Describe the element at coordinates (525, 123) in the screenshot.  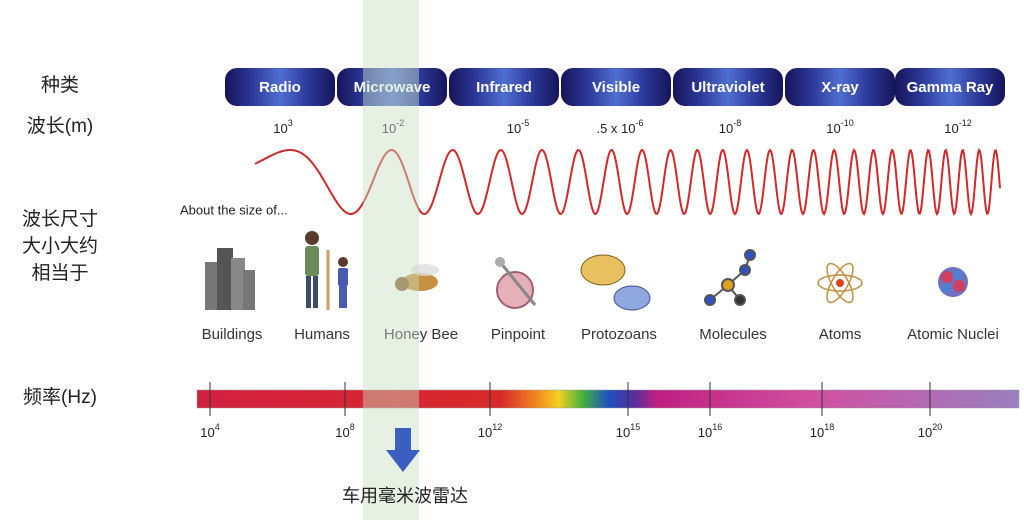
I see `power-exponent: -5` at that location.